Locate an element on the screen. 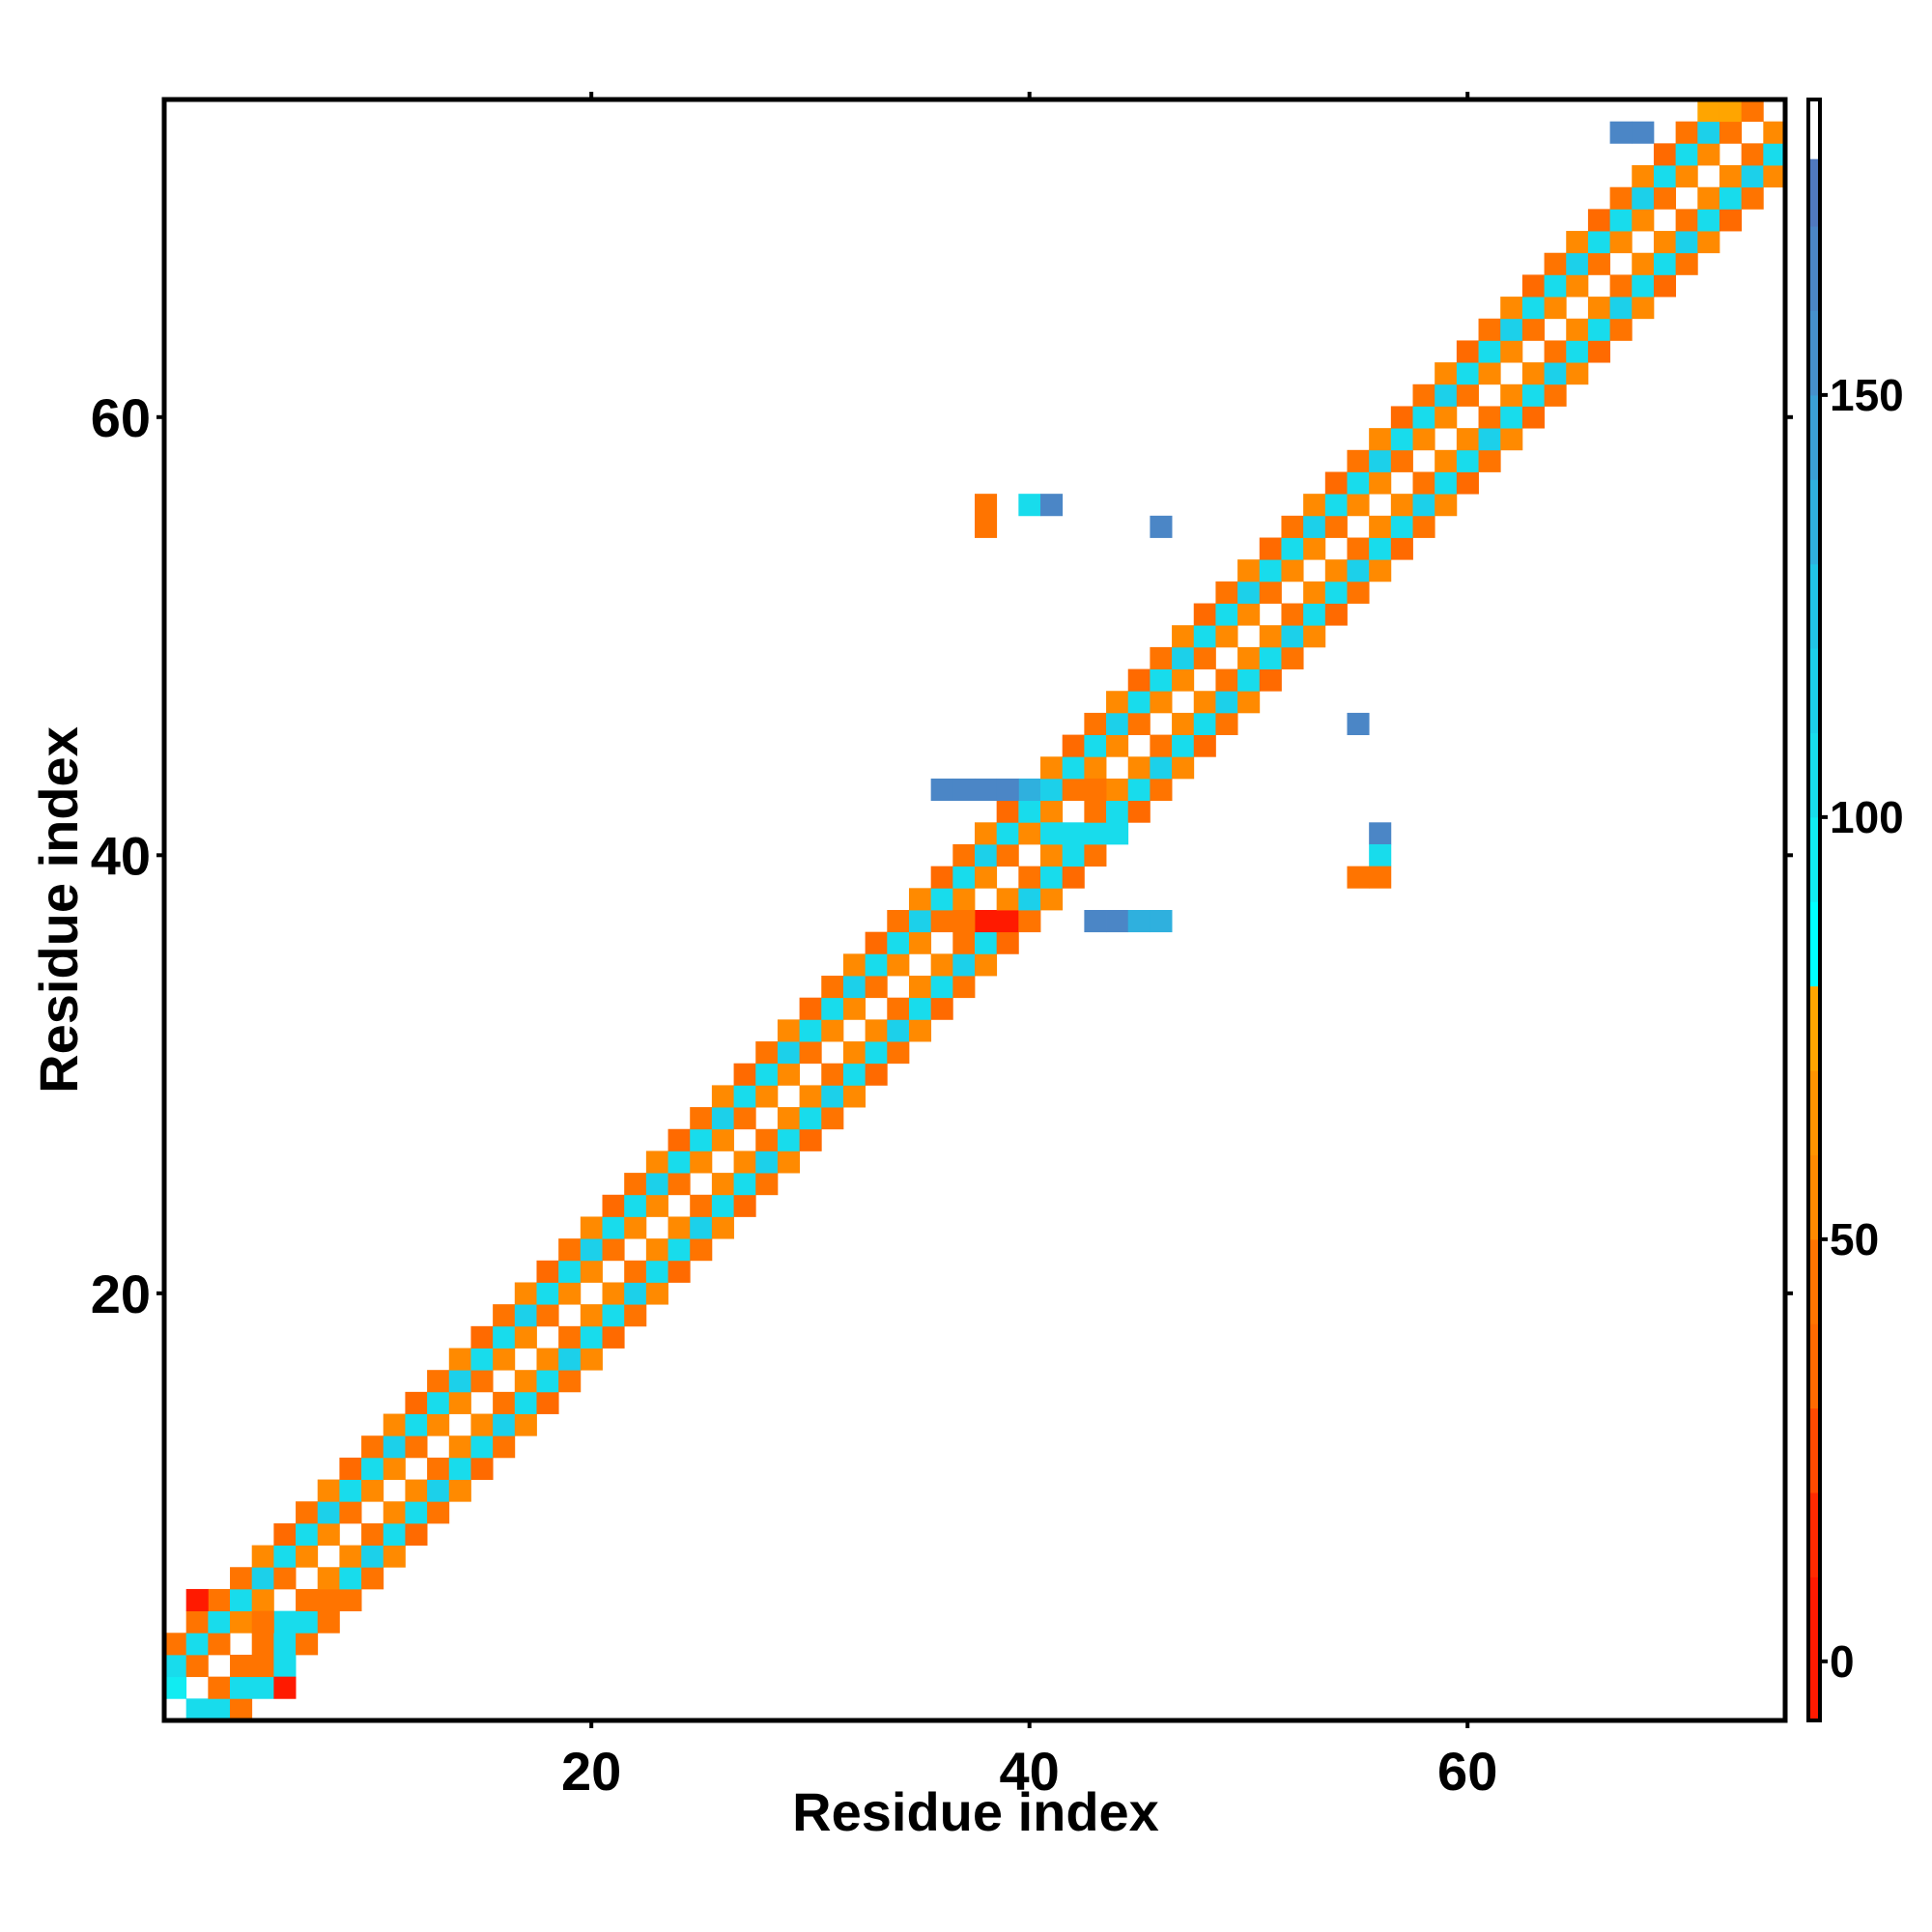 The width and height of the screenshot is (1932, 1932). y-tick-label: 20 is located at coordinates (121, 1294).